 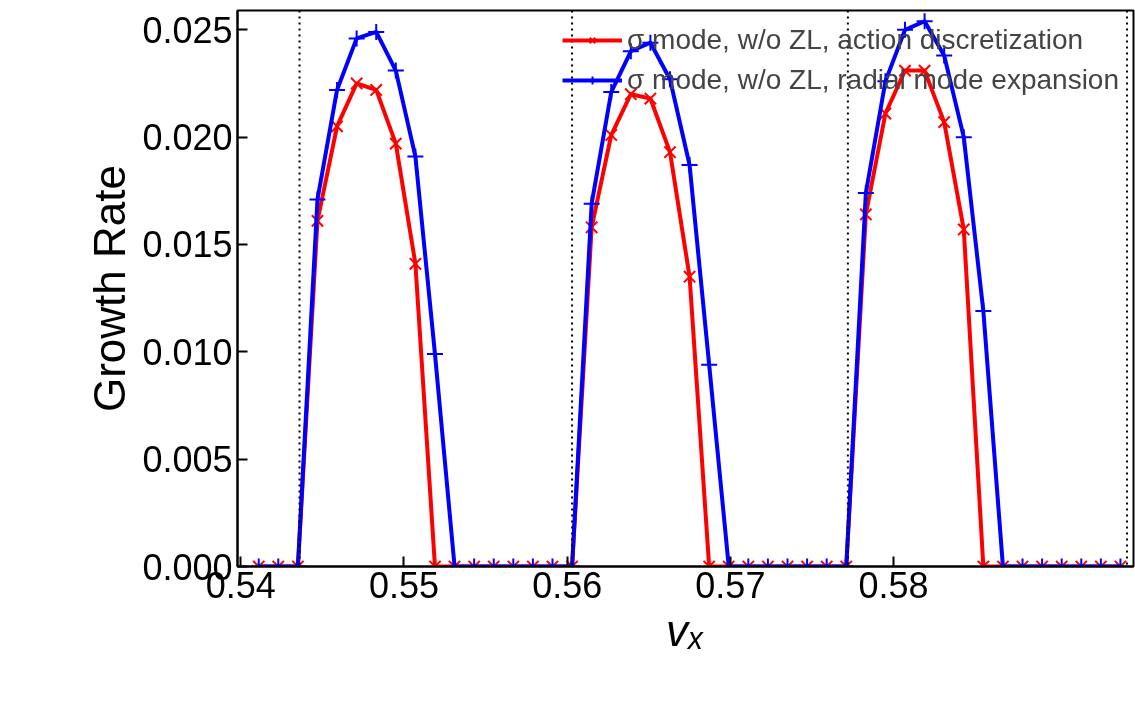 What do you see at coordinates (187, 460) in the screenshot?
I see `y-tick-label: 0.005` at bounding box center [187, 460].